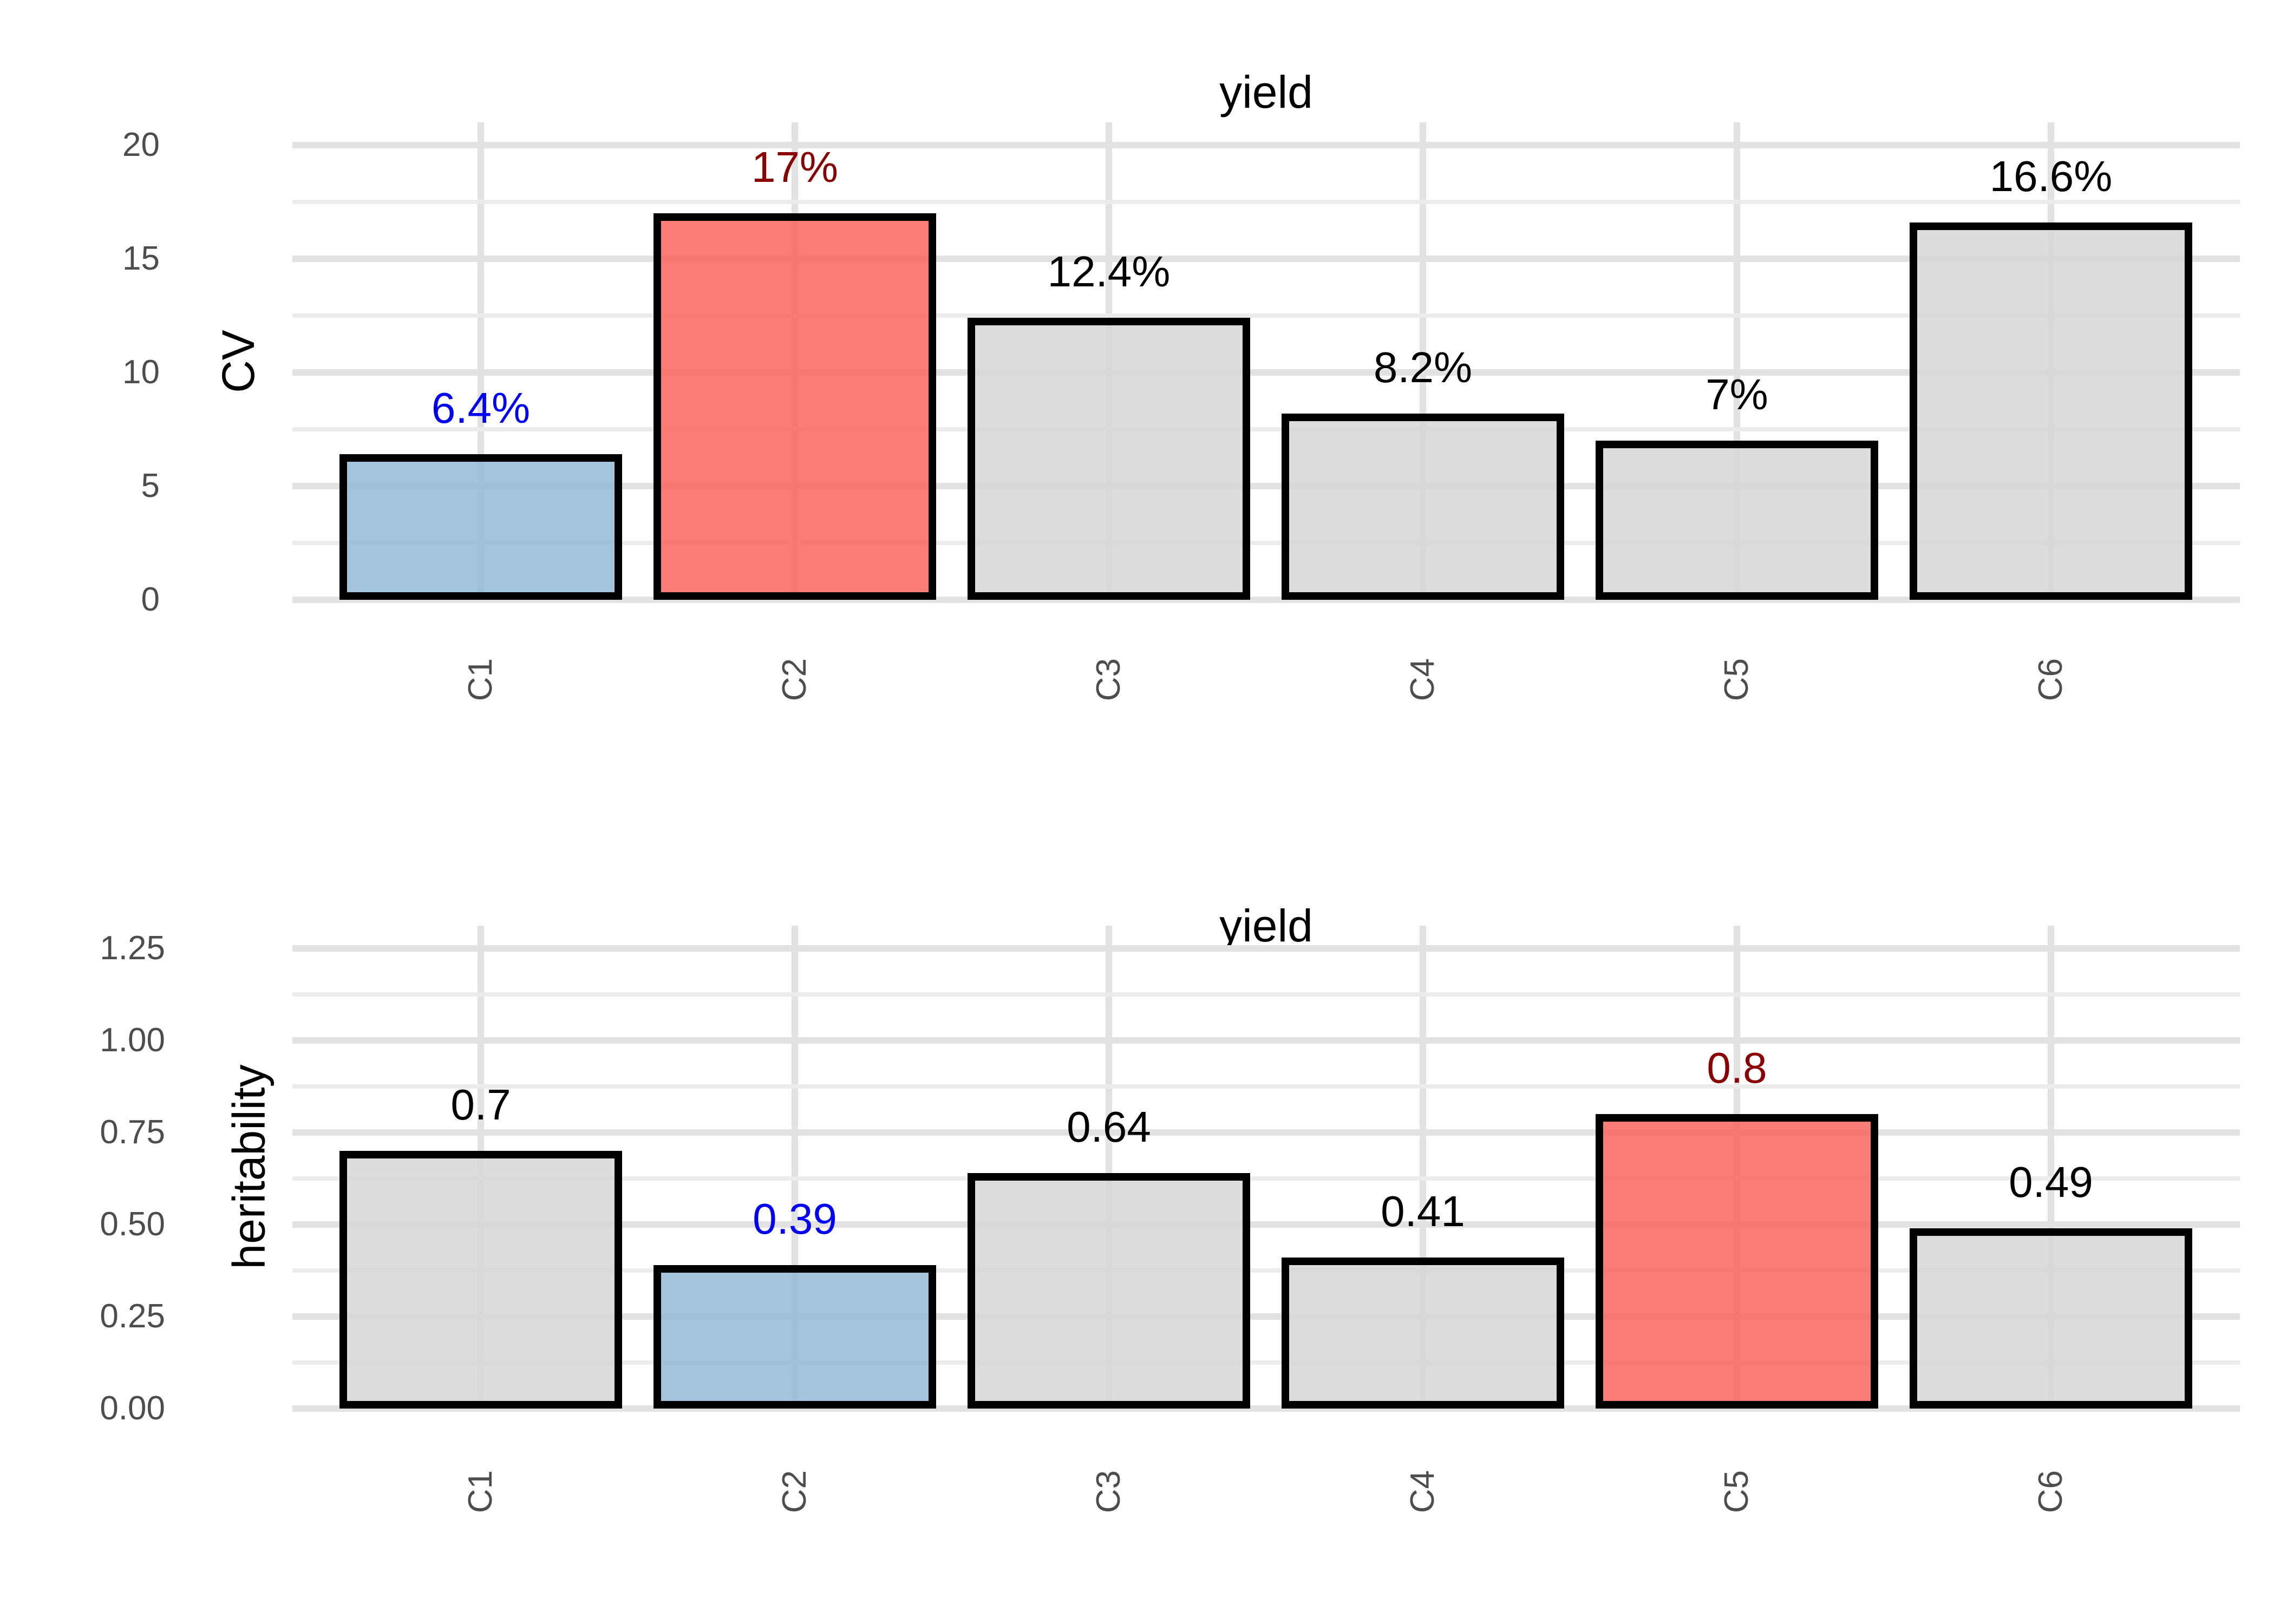  I want to click on bar-value-label: 12.4%, so click(1109, 271).